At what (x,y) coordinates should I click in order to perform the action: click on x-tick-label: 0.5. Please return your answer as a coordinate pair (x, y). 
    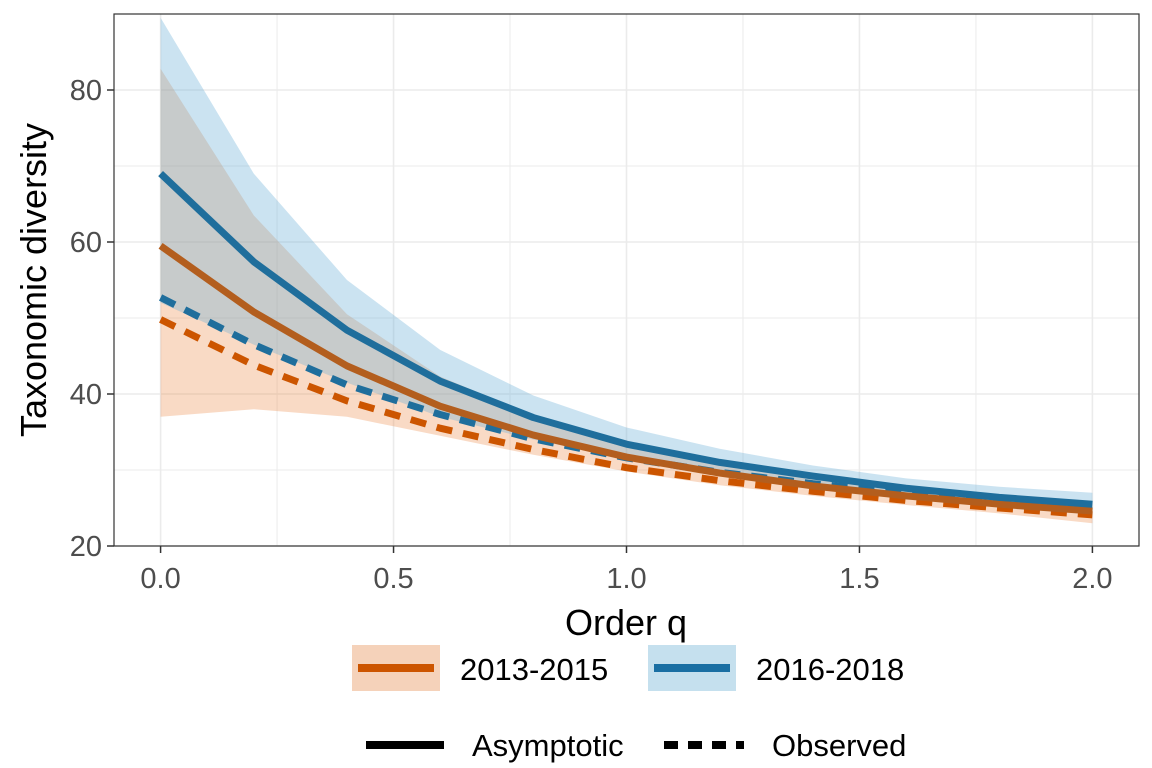
    Looking at the image, I should click on (393, 579).